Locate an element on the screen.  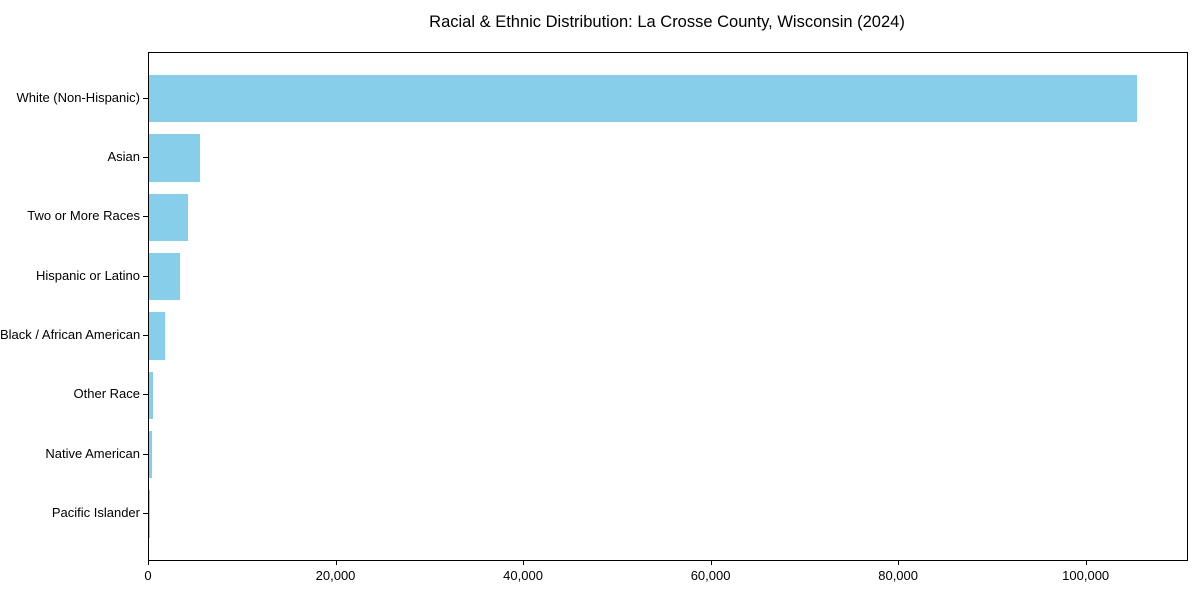
y-tick-label: Two or More Races is located at coordinates (83, 216).